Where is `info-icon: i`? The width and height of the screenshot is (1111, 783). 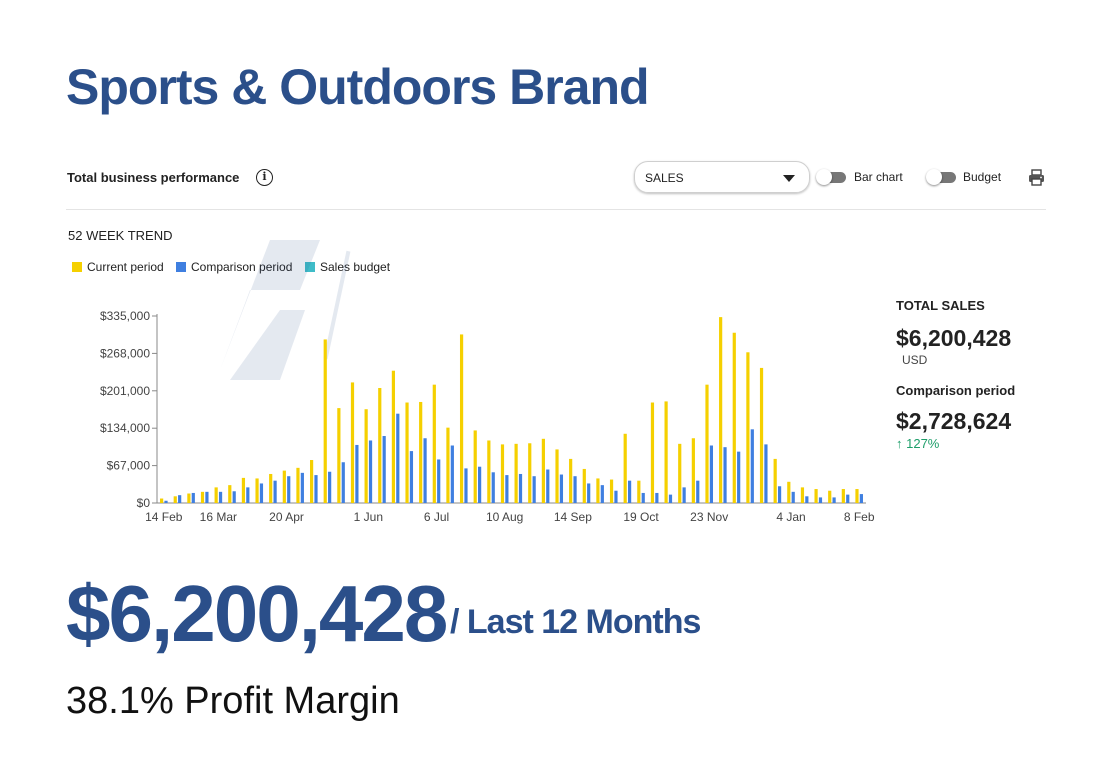
info-icon: i is located at coordinates (264, 177).